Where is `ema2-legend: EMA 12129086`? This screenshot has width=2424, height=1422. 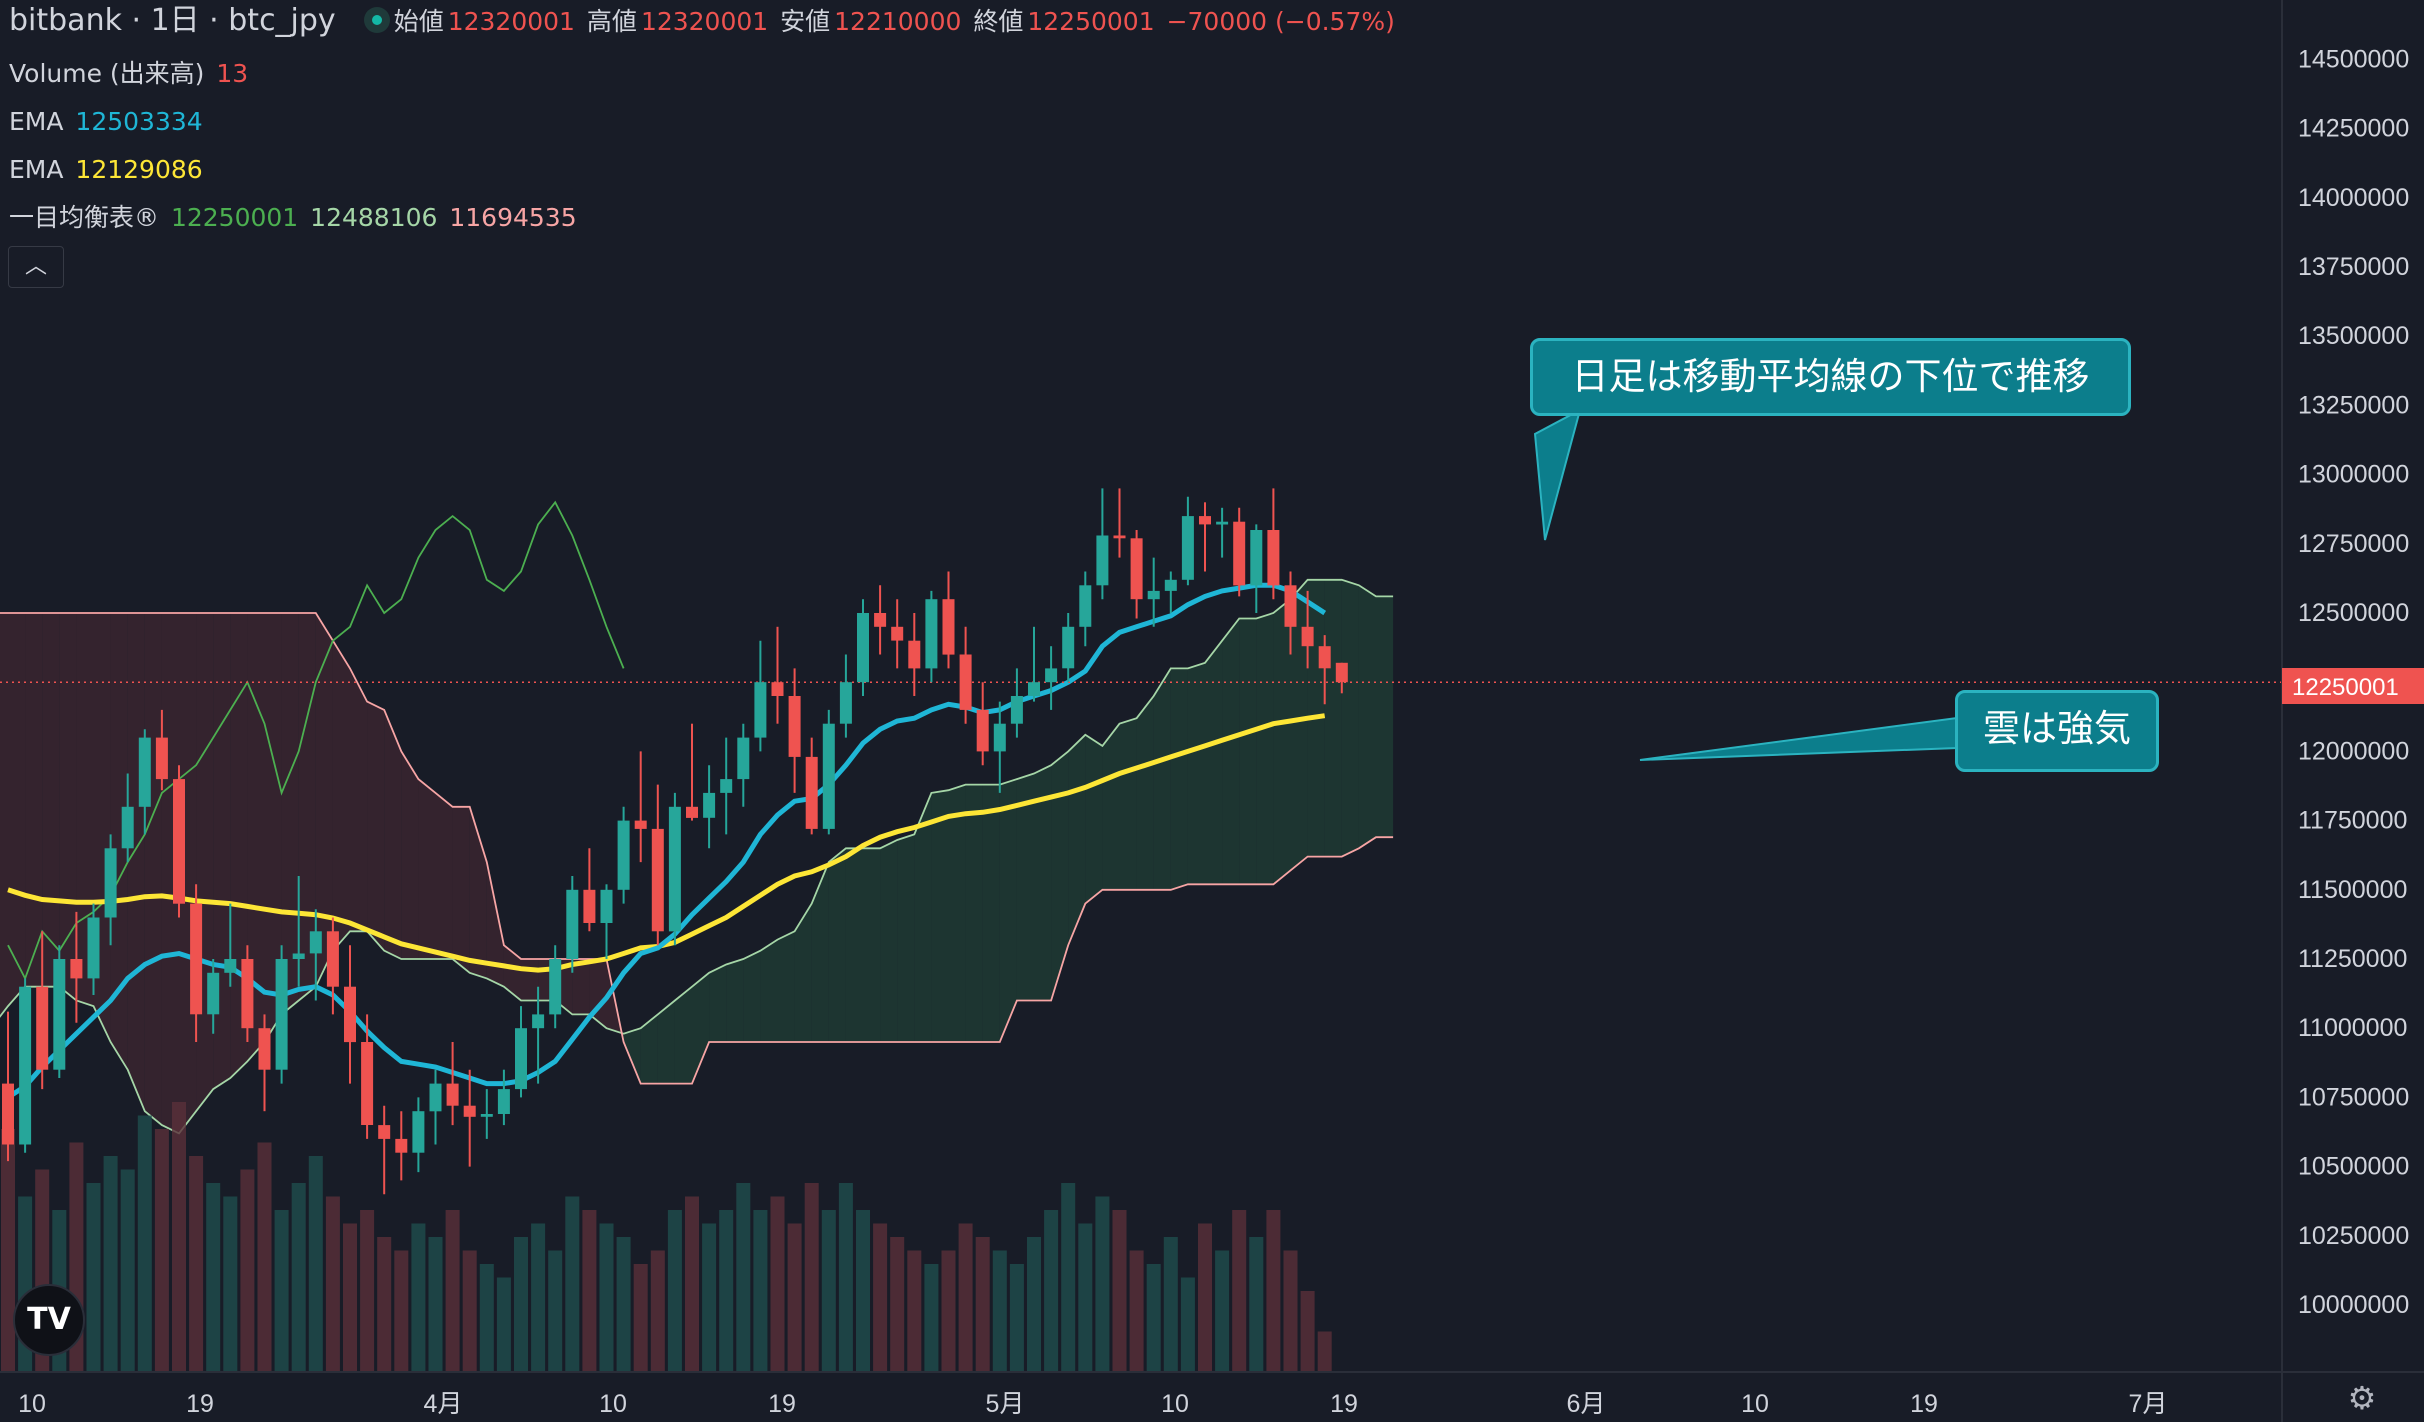
ema2-legend: EMA 12129086 is located at coordinates (108, 170).